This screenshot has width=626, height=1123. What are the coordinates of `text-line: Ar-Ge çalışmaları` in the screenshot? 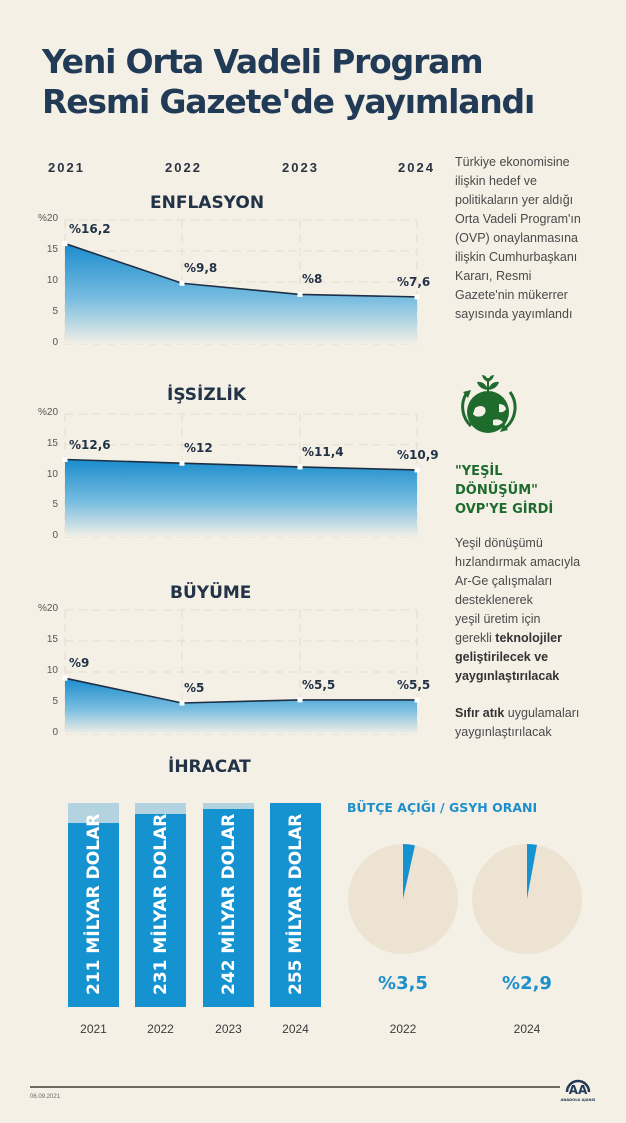 It's located at (504, 581).